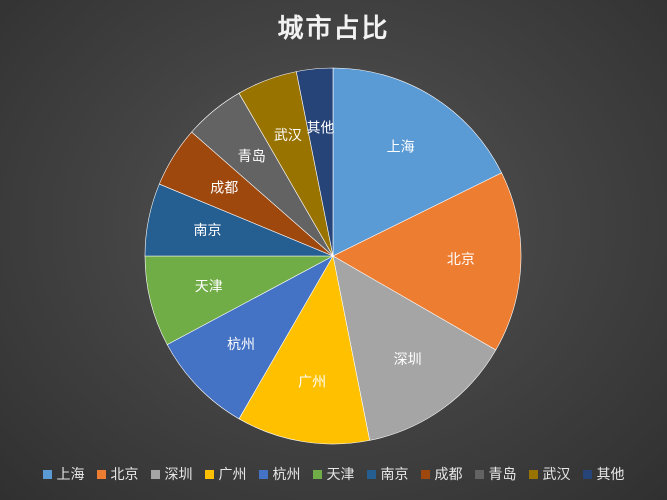 The width and height of the screenshot is (667, 500). Describe the element at coordinates (448, 475) in the screenshot. I see `legend-label: 成都` at that location.